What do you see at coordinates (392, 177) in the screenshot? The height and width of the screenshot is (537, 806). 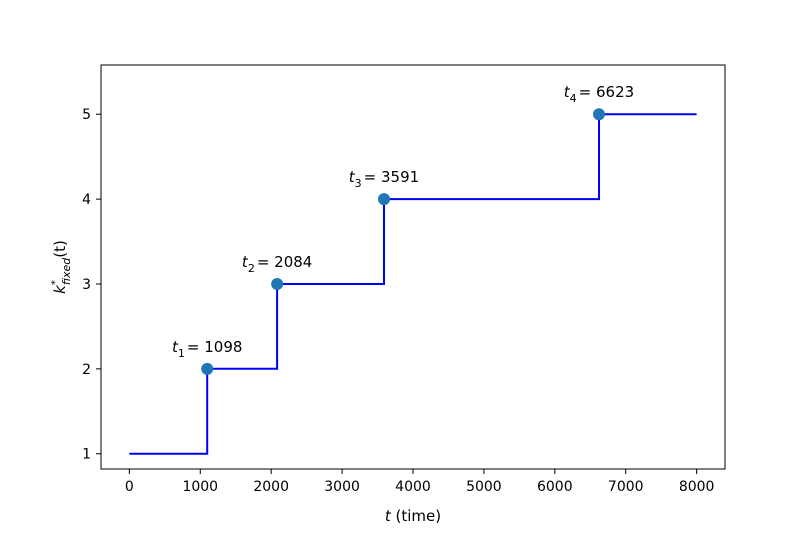 I see `change-point-label-value: = 3591` at bounding box center [392, 177].